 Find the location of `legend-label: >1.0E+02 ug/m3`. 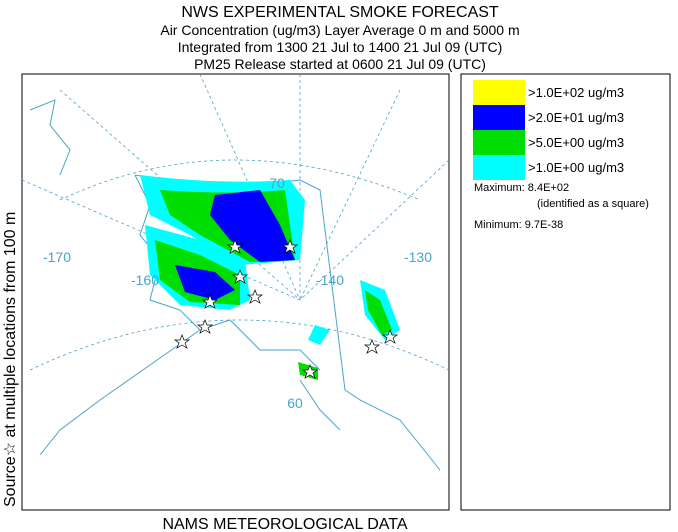

legend-label: >1.0E+02 ug/m3 is located at coordinates (576, 92).